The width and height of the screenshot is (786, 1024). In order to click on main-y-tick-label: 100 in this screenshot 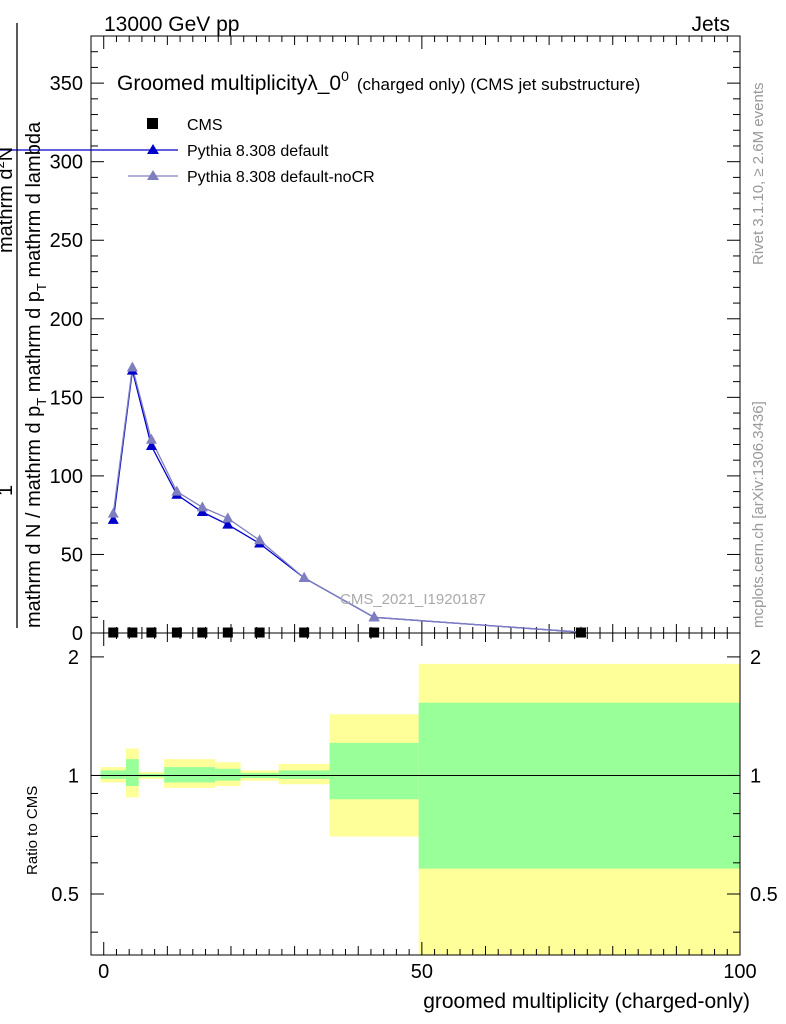, I will do `click(66, 477)`.